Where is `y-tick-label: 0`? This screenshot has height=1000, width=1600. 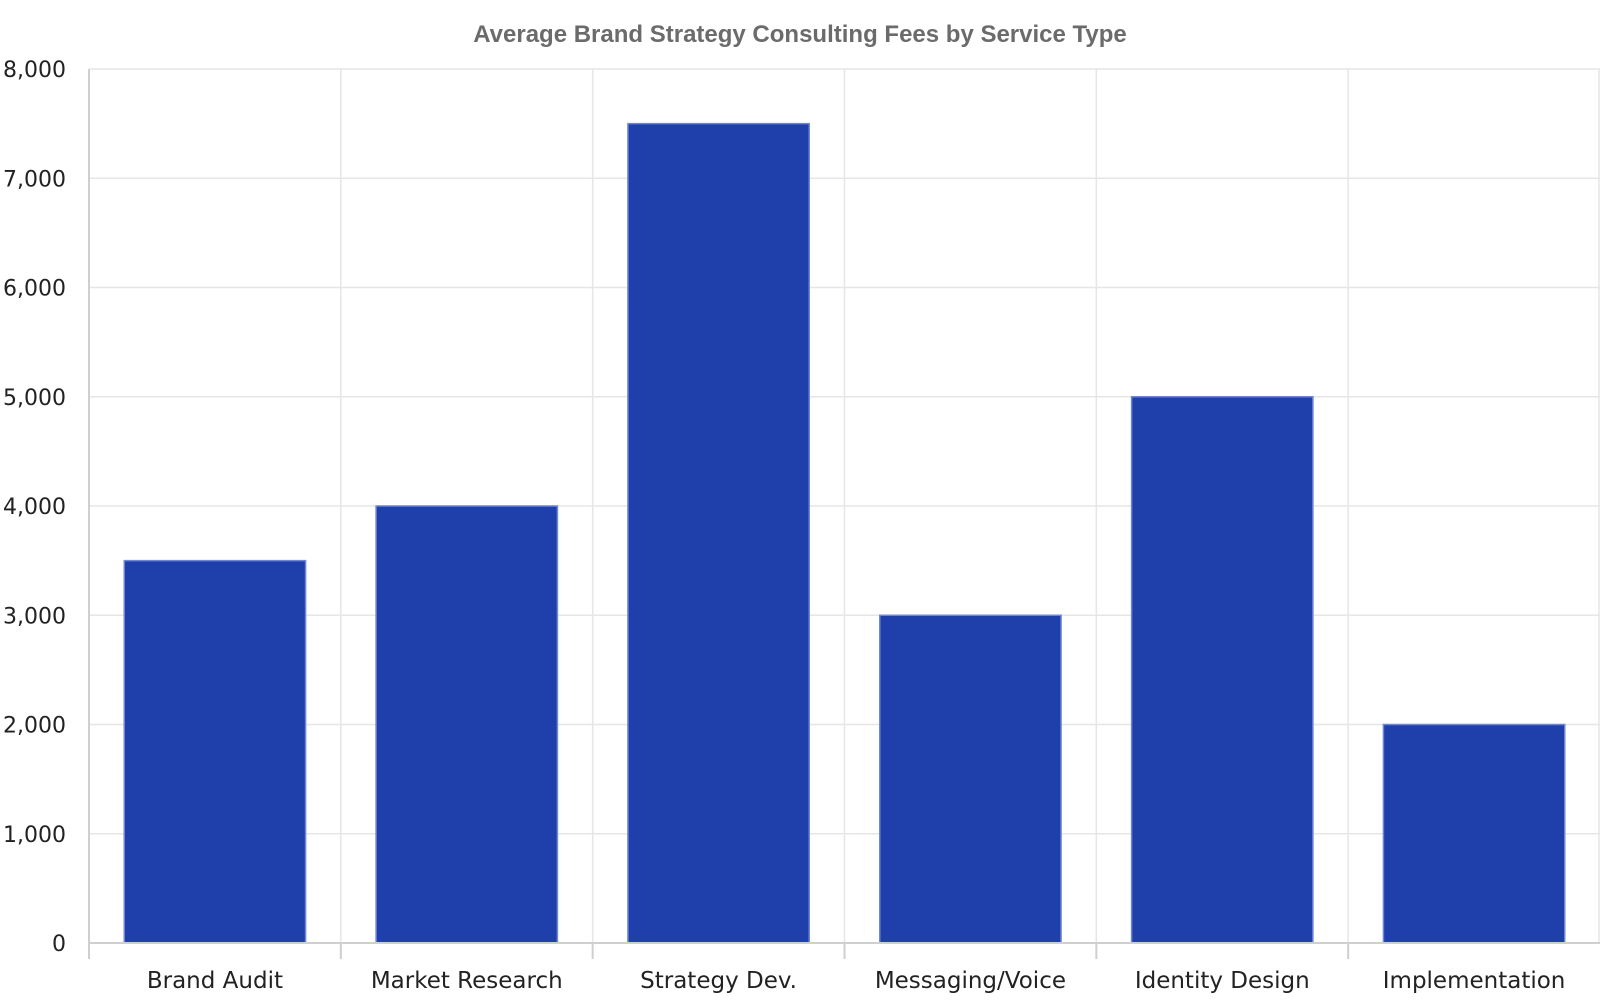 y-tick-label: 0 is located at coordinates (59, 944).